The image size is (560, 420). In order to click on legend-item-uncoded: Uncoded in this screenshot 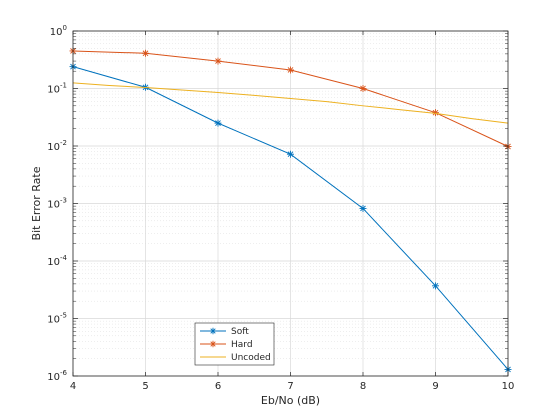, I will do `click(235, 358)`.